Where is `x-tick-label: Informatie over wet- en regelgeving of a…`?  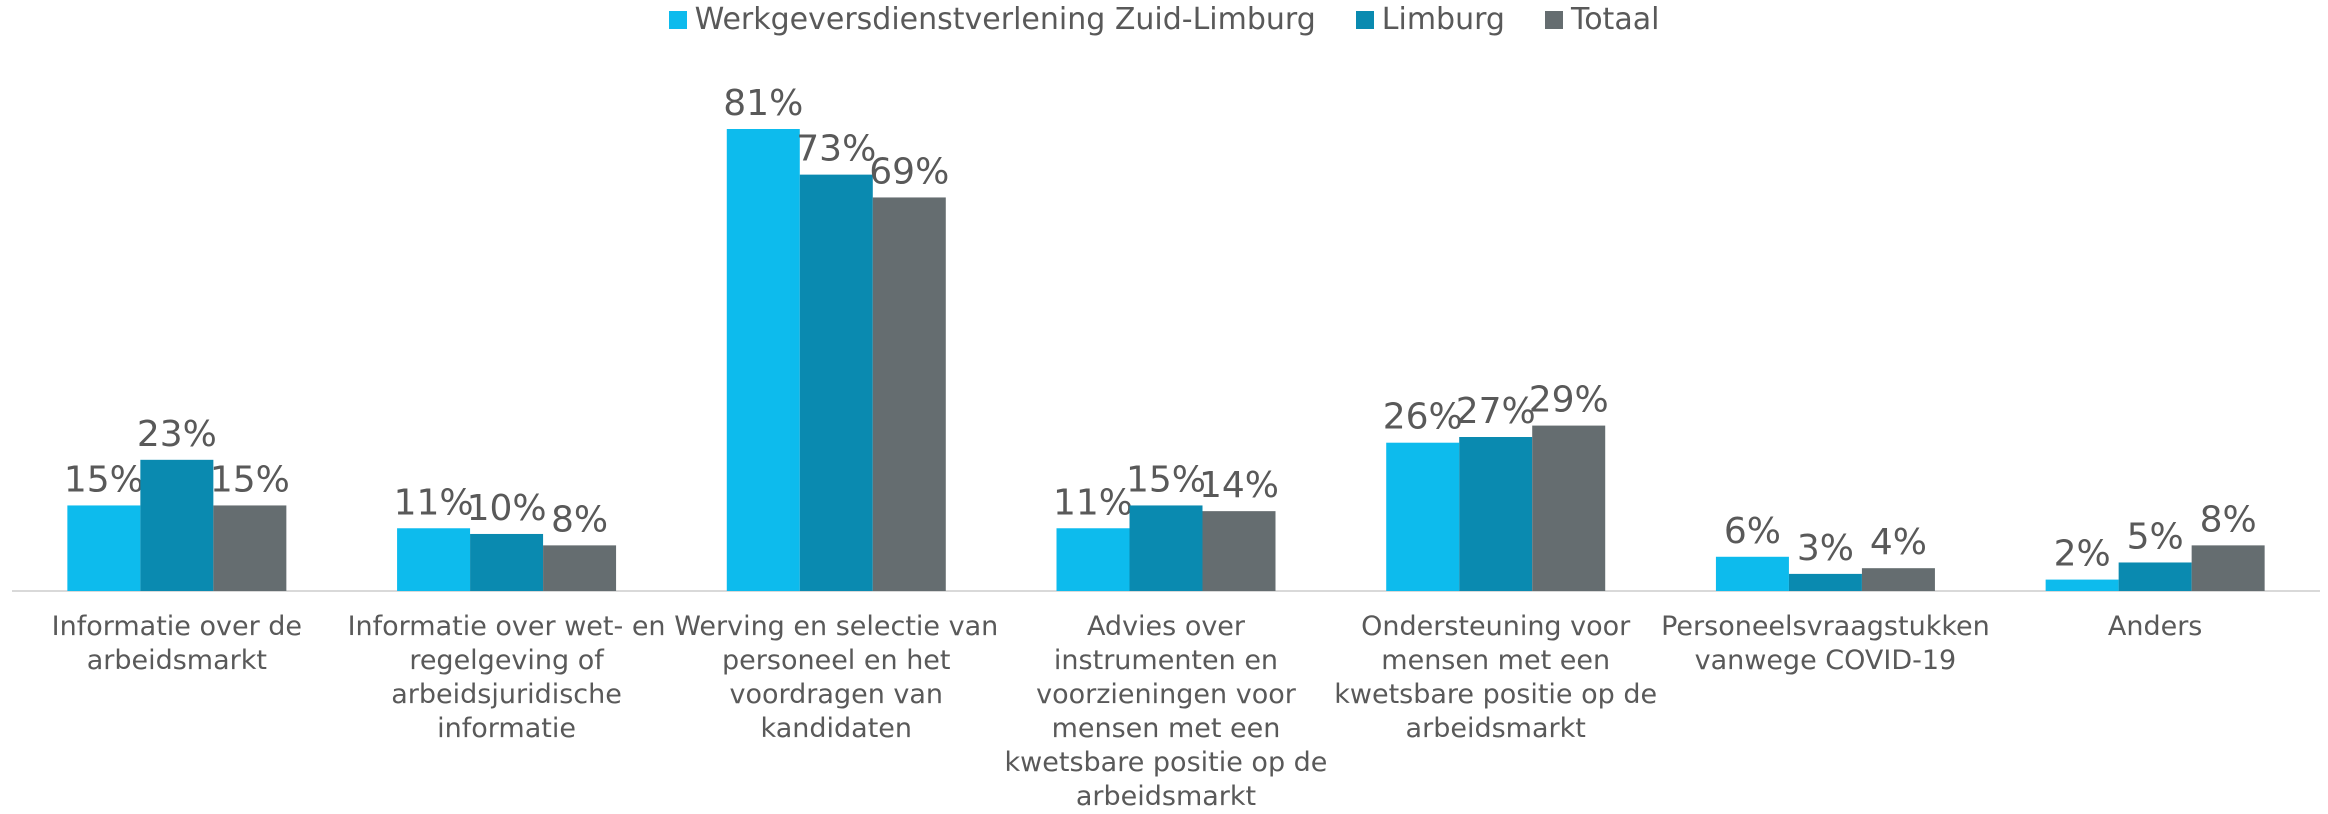 x-tick-label: Informatie over wet- en regelgeving of a… is located at coordinates (506, 677).